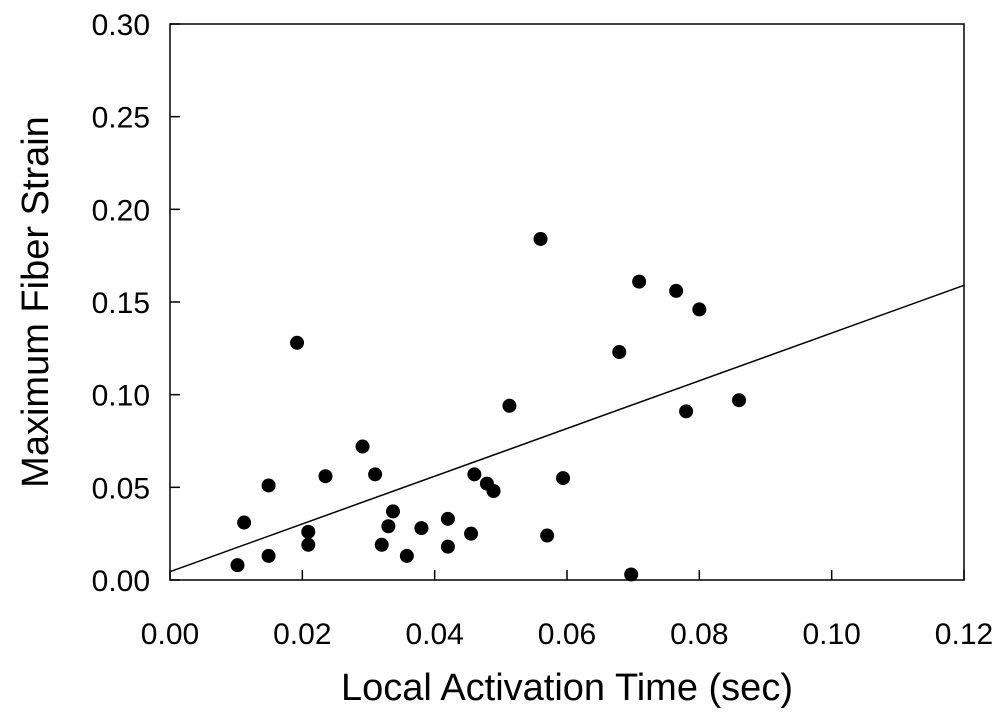  What do you see at coordinates (567, 688) in the screenshot?
I see `x-axis-label: Local Activation Time (sec)` at bounding box center [567, 688].